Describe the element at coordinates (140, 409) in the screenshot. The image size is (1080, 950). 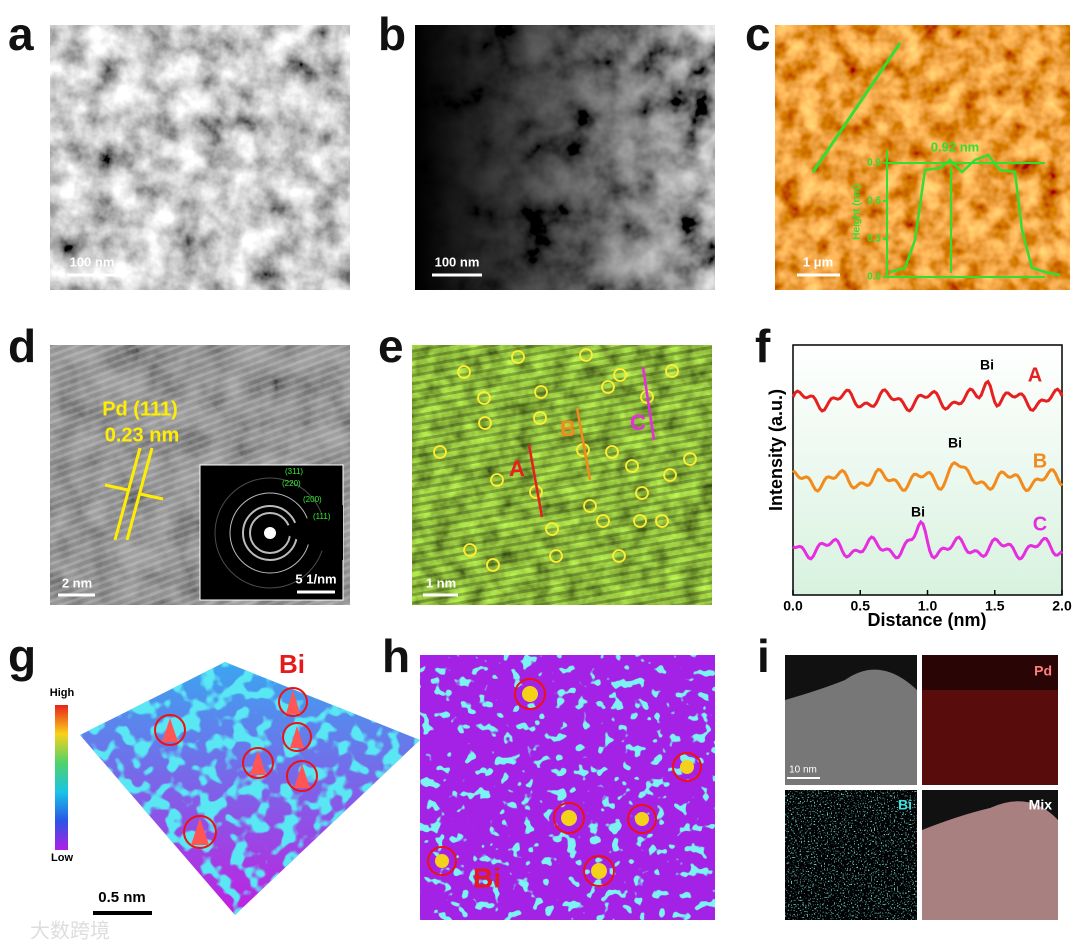
I see `plane-label: Pd (111)` at that location.